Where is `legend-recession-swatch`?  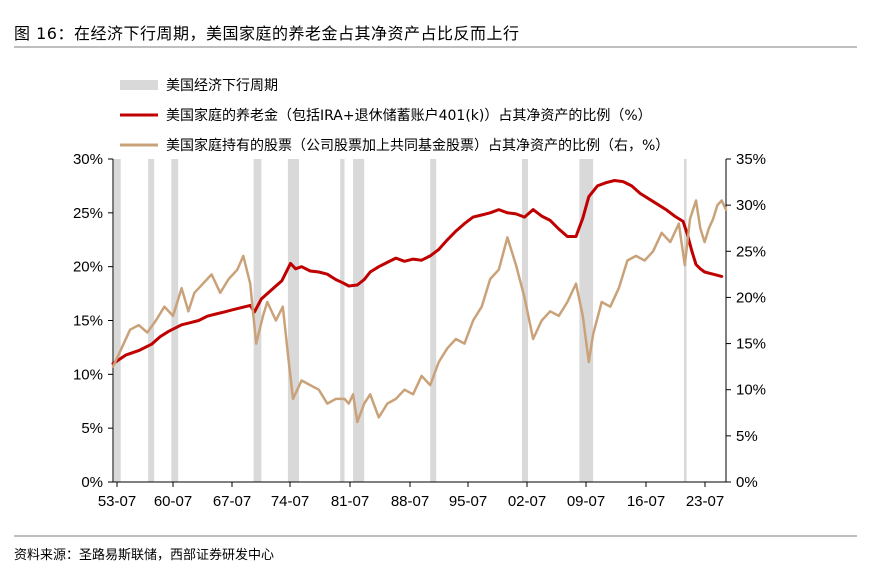 legend-recession-swatch is located at coordinates (139, 85).